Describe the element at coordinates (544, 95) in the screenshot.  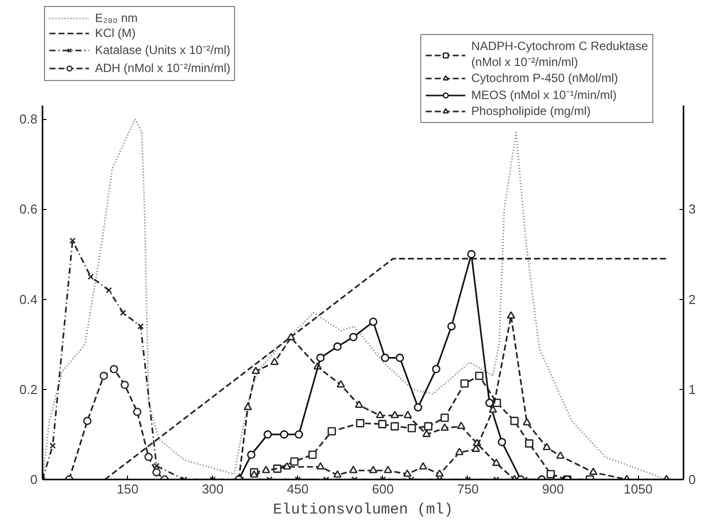
I see `legend-label: MEOS (nMol x 10⁻¹/min/ml)` at that location.